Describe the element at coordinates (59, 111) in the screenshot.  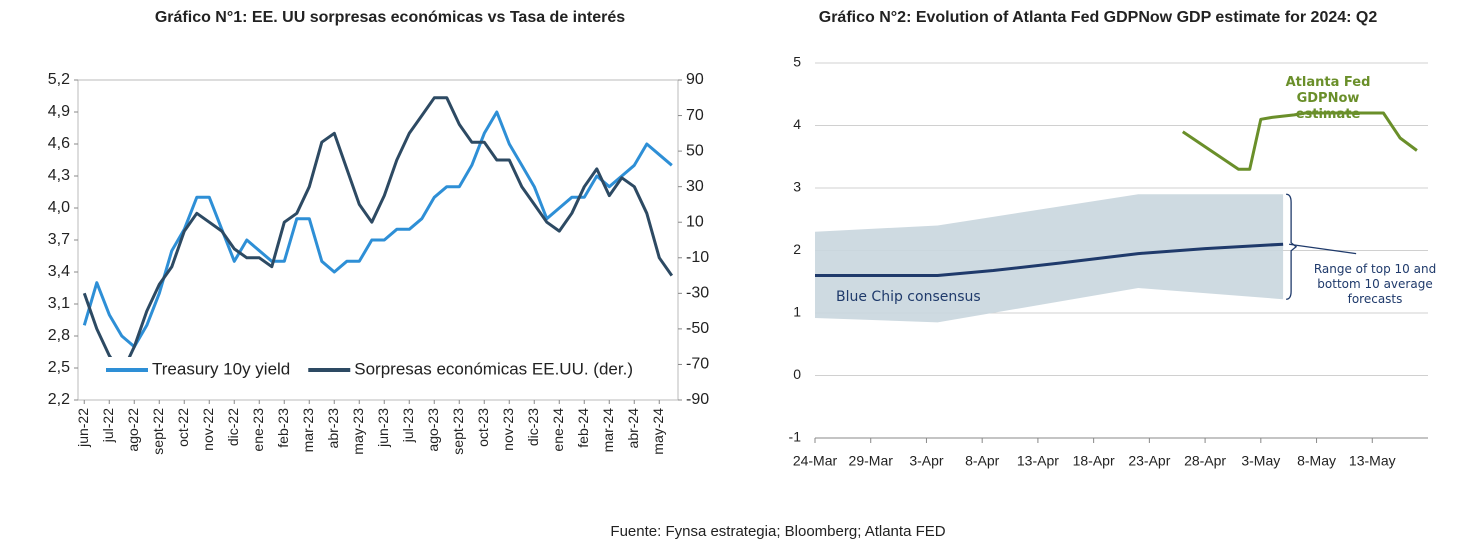
I see `y-tick-label: 4,9` at that location.